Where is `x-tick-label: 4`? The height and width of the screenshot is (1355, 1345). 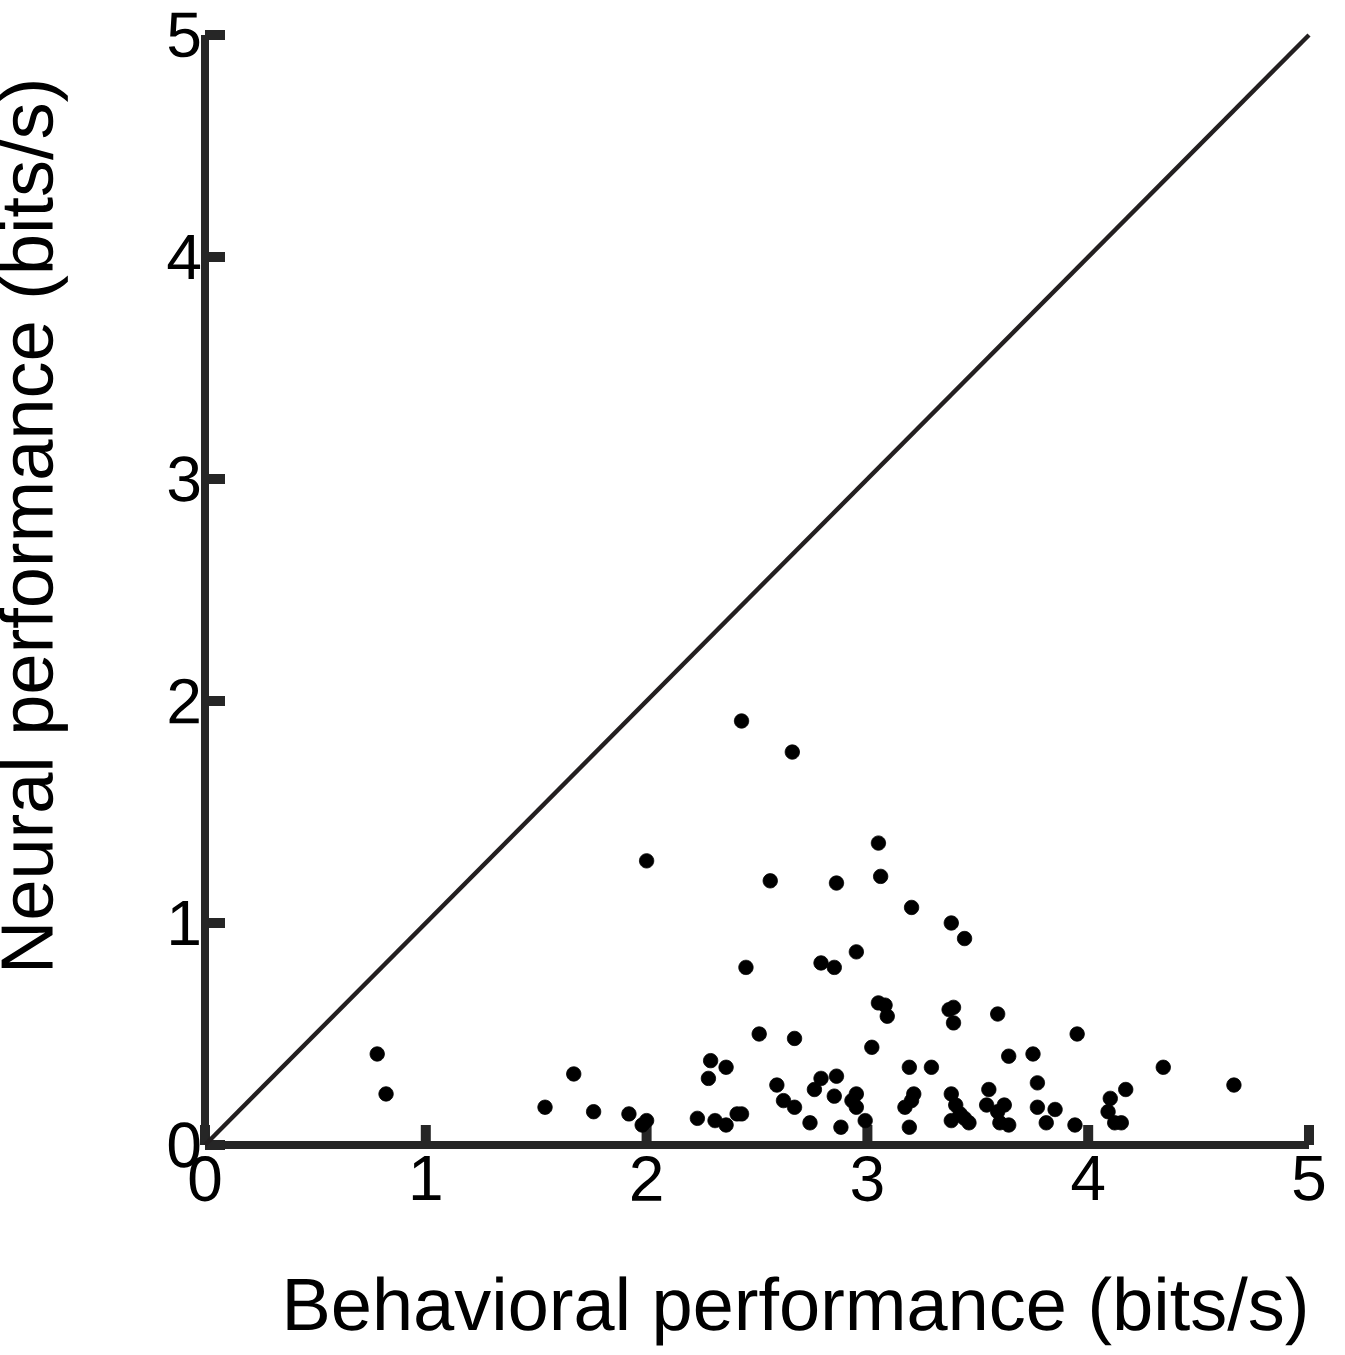 x-tick-label: 4 is located at coordinates (1088, 1178).